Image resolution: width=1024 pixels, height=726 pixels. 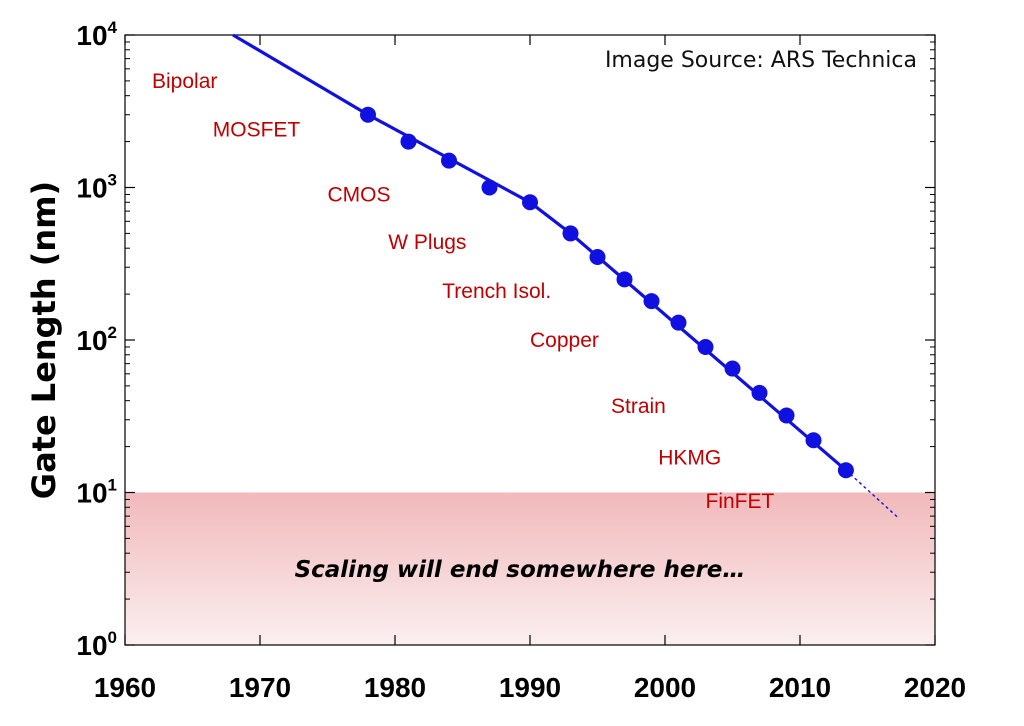 I want to click on y-tick-label: 10², so click(x=96, y=339).